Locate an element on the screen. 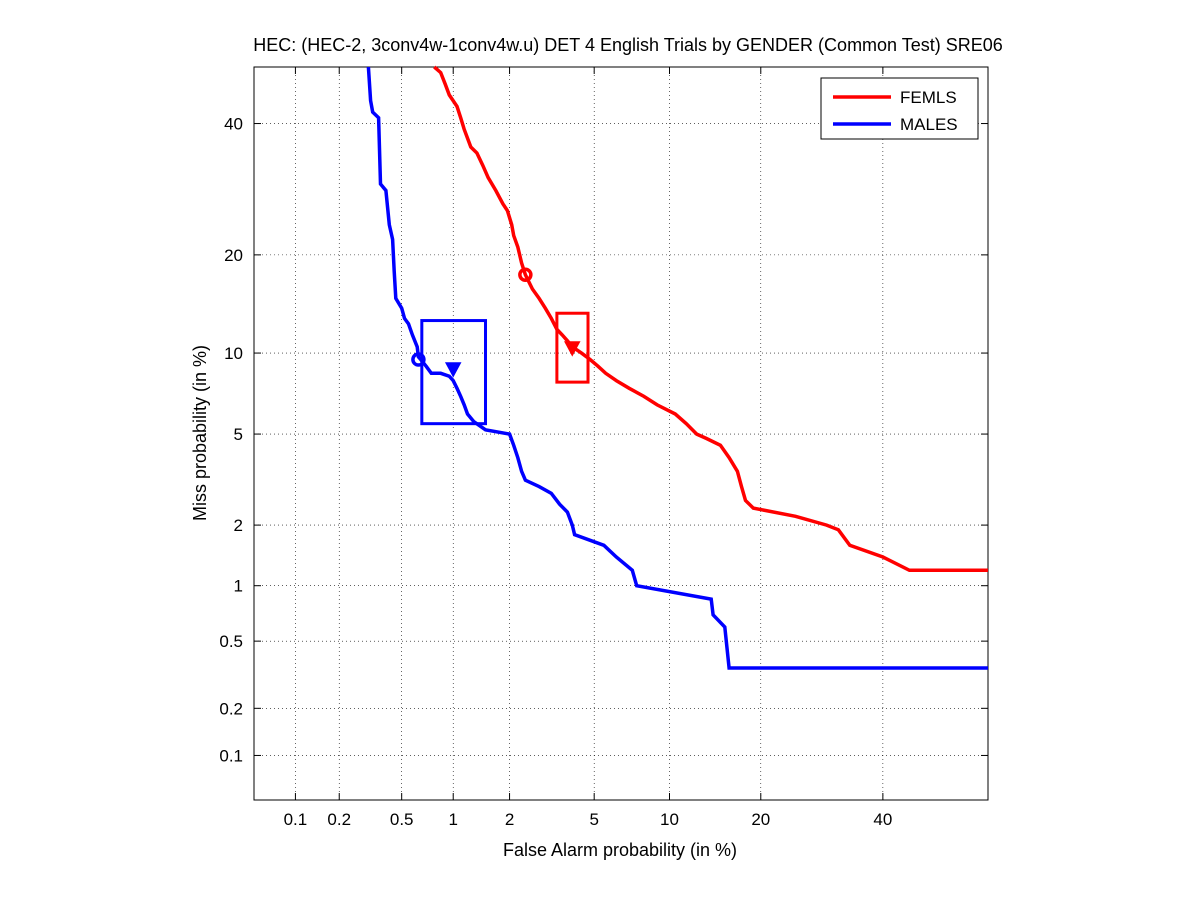 The height and width of the screenshot is (900, 1201). y-tick-label: 20 is located at coordinates (233, 255).